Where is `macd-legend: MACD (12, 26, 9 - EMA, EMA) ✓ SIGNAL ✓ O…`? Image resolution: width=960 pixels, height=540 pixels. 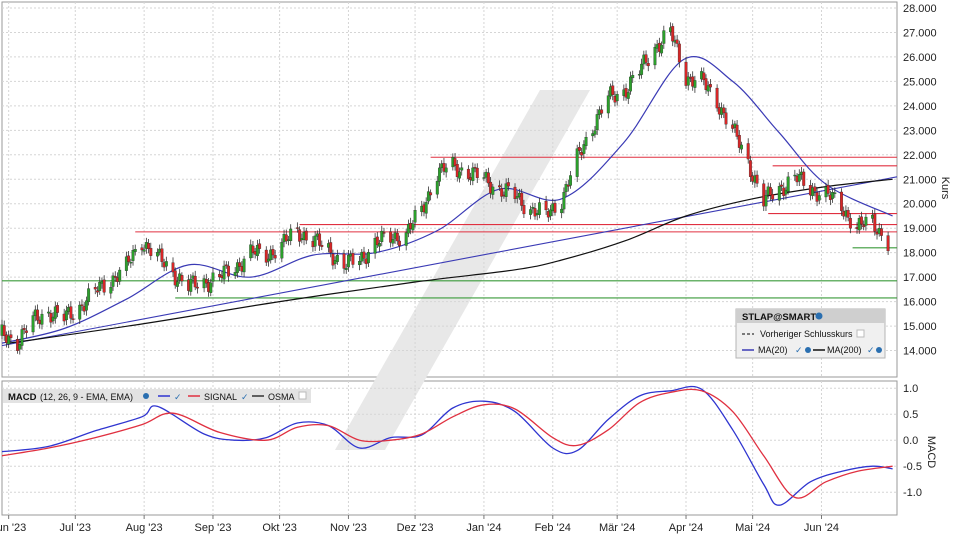
macd-legend: MACD (12, 26, 9 - EMA, EMA) ✓ SIGNAL ✓ O… is located at coordinates (157, 396).